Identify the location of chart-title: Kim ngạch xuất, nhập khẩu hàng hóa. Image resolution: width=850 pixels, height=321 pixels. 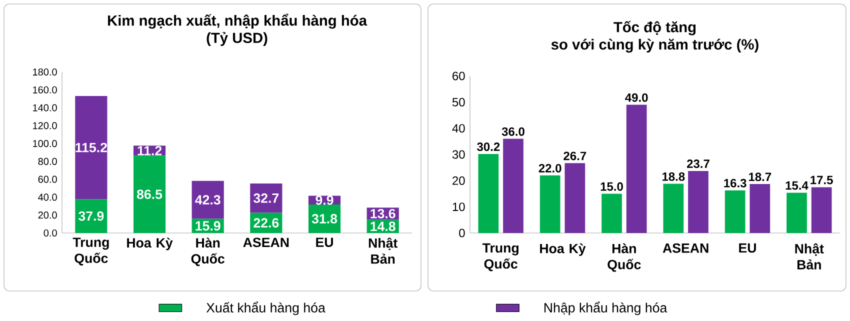
(238, 21).